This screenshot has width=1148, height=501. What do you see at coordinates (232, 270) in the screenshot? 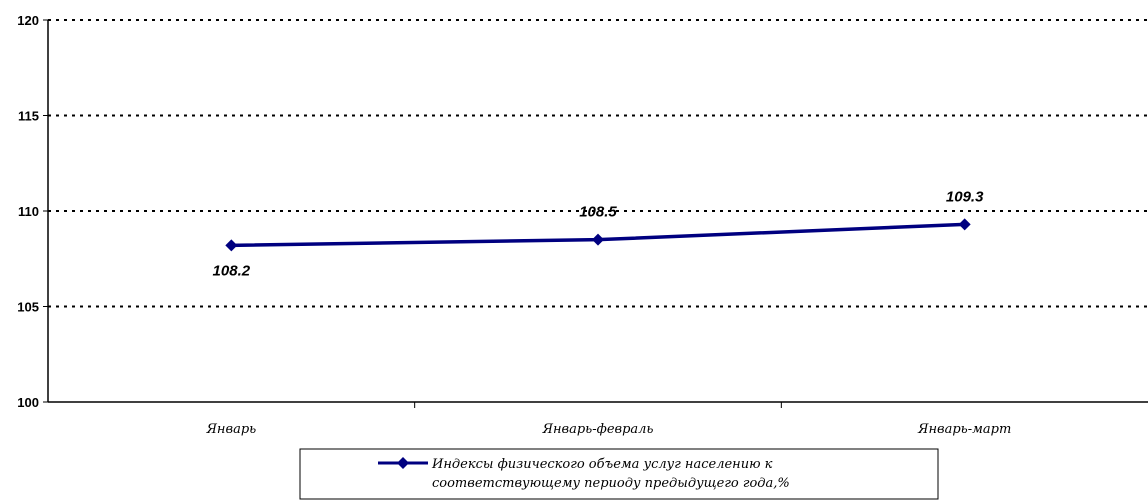
I see `data-label: 108.2` at bounding box center [232, 270].